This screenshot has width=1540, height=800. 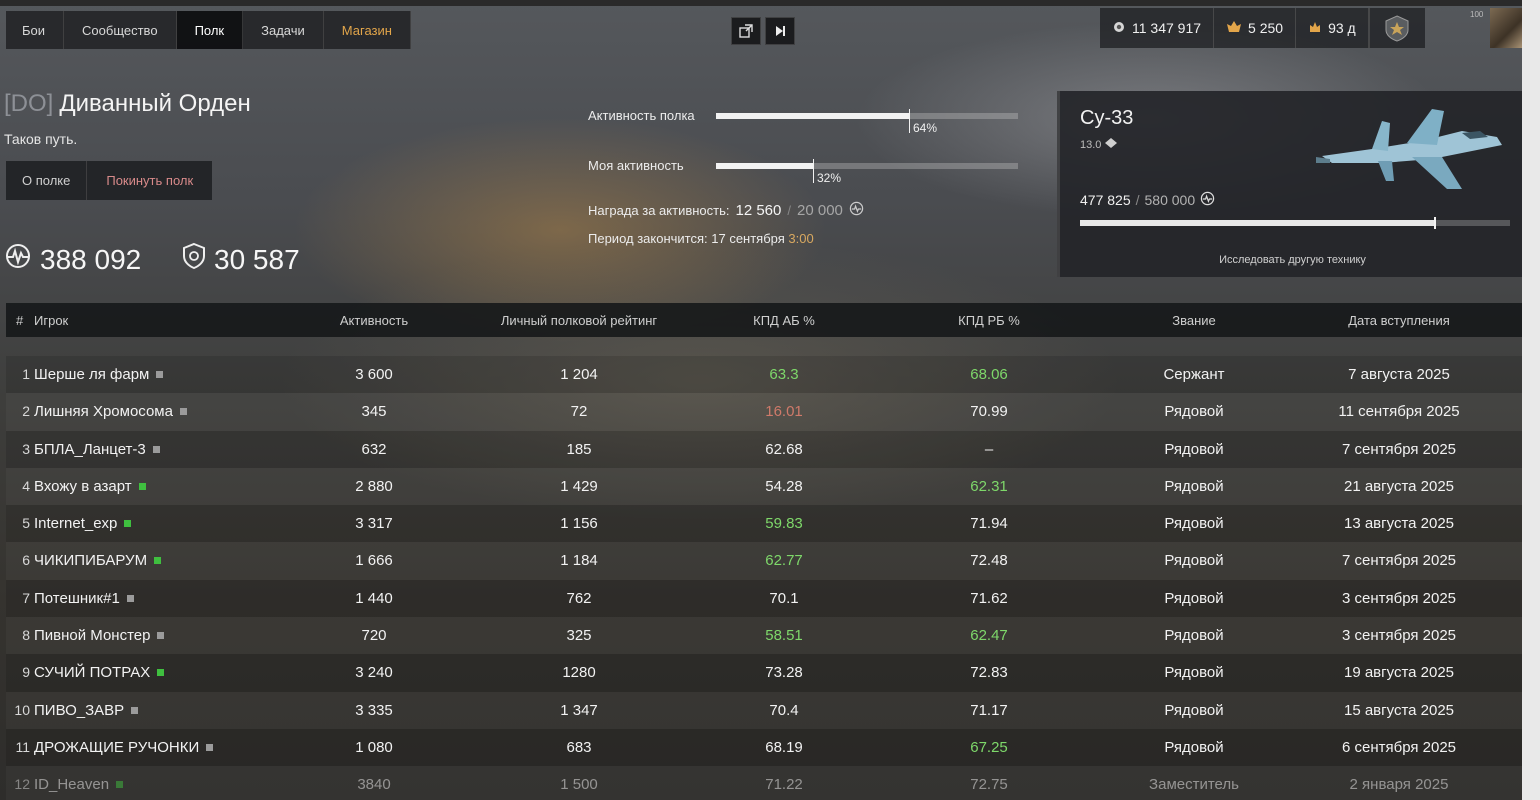 I want to click on currency-bar: 11 347 917 5 250 93 д, so click(x=1262, y=28).